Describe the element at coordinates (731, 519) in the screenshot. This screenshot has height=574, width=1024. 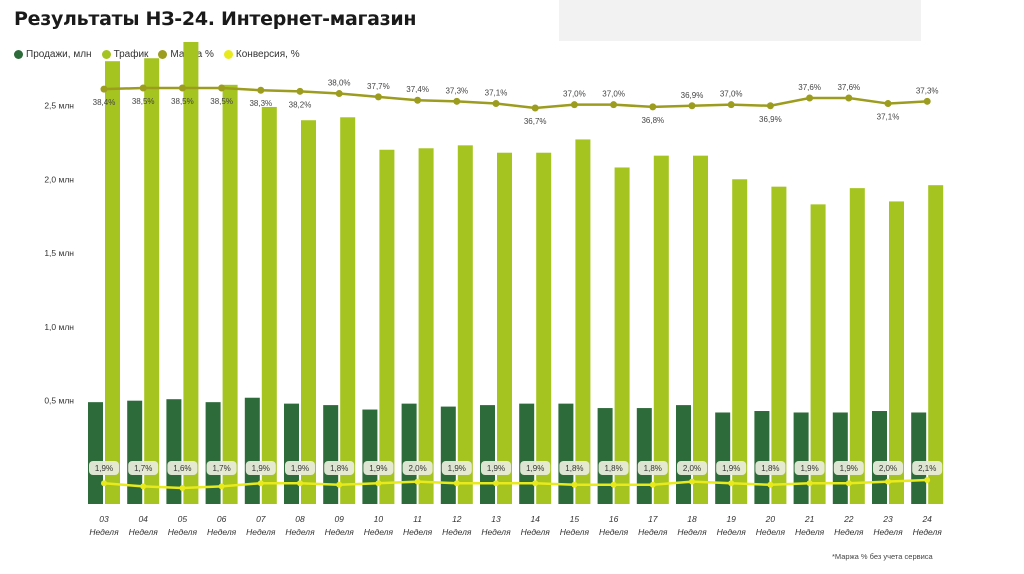
I see `x-tick-number: 19` at that location.